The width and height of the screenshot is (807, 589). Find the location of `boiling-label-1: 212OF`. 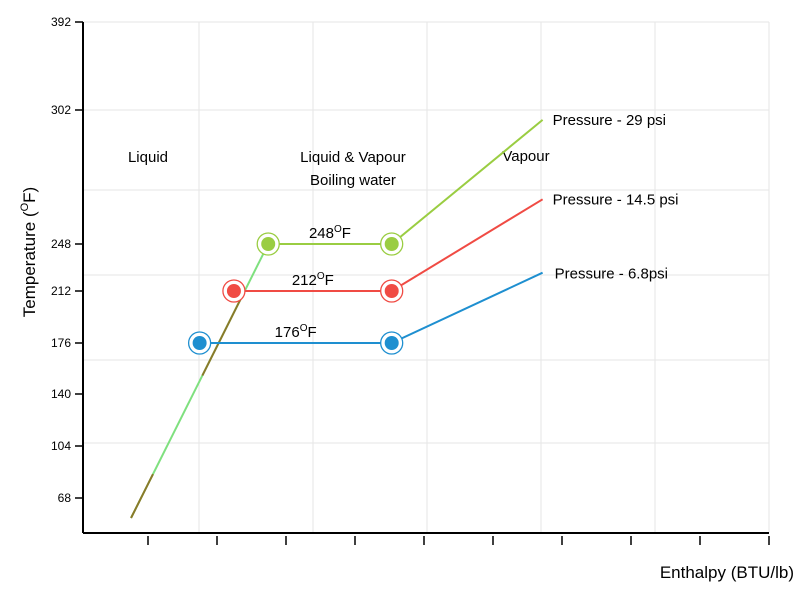

boiling-label-1: 212OF is located at coordinates (313, 280).